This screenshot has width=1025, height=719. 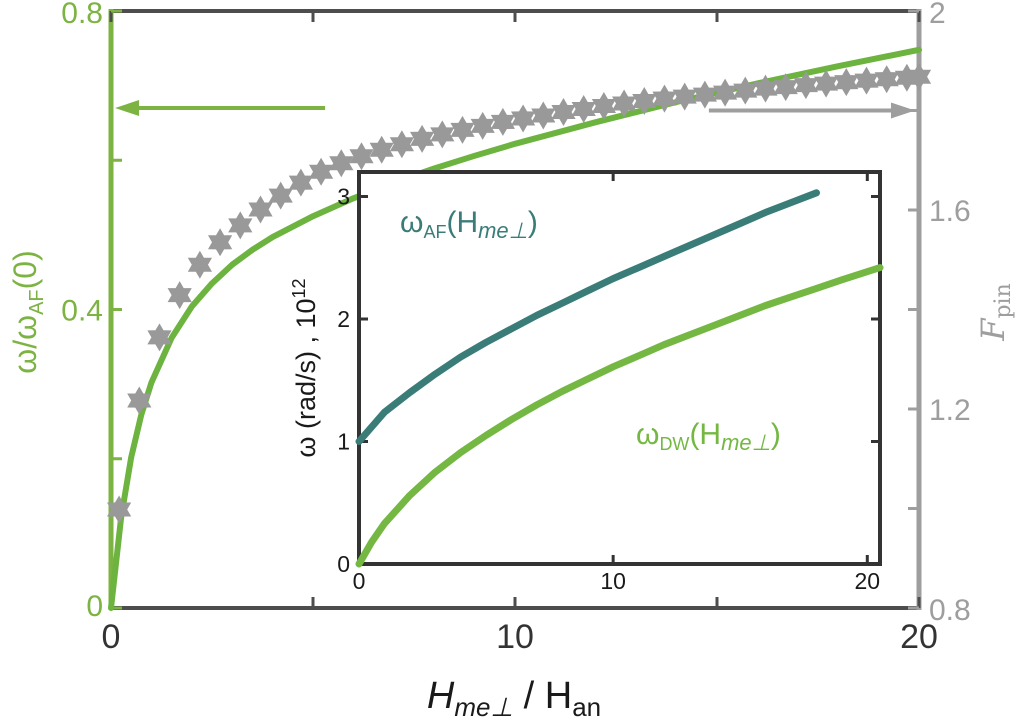 I want to click on series-label-sub: DW, so click(x=674, y=444).